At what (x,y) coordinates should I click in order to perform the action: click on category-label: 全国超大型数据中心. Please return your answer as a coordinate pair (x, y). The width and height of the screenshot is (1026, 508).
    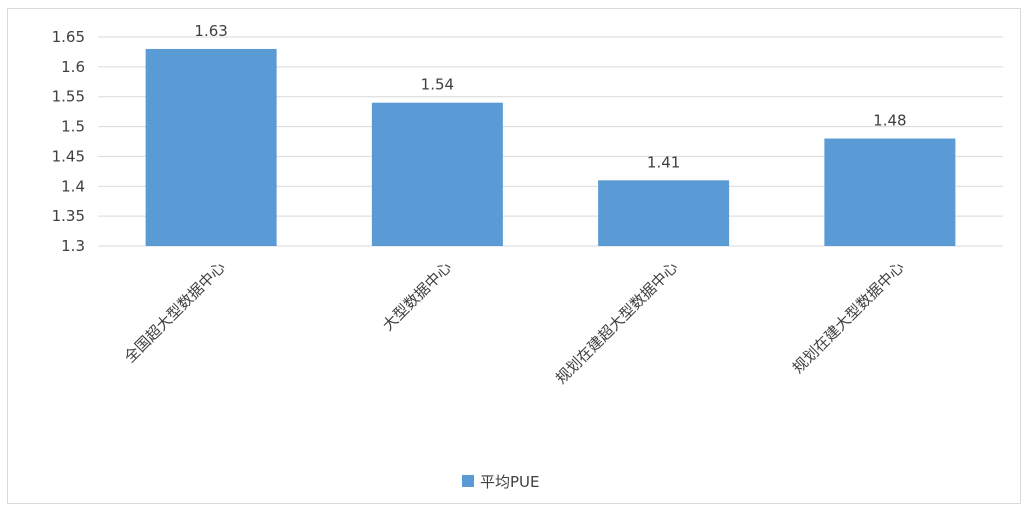
    Looking at the image, I should click on (175, 312).